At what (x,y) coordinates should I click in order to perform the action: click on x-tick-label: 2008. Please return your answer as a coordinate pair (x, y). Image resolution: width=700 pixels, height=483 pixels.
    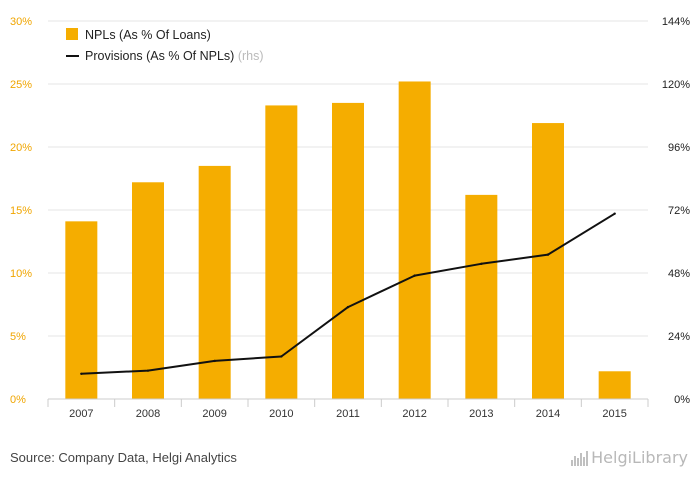
    Looking at the image, I should click on (148, 414).